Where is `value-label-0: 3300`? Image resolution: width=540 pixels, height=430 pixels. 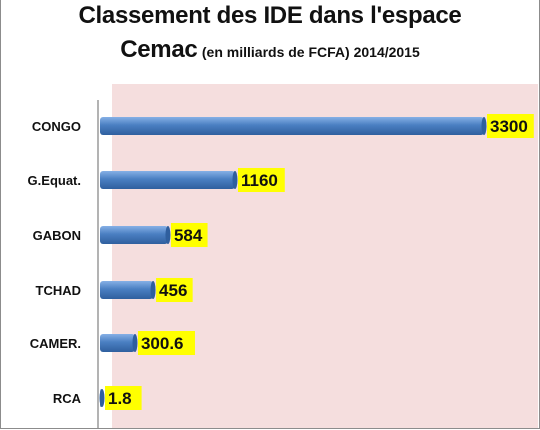 value-label-0: 3300 is located at coordinates (509, 126).